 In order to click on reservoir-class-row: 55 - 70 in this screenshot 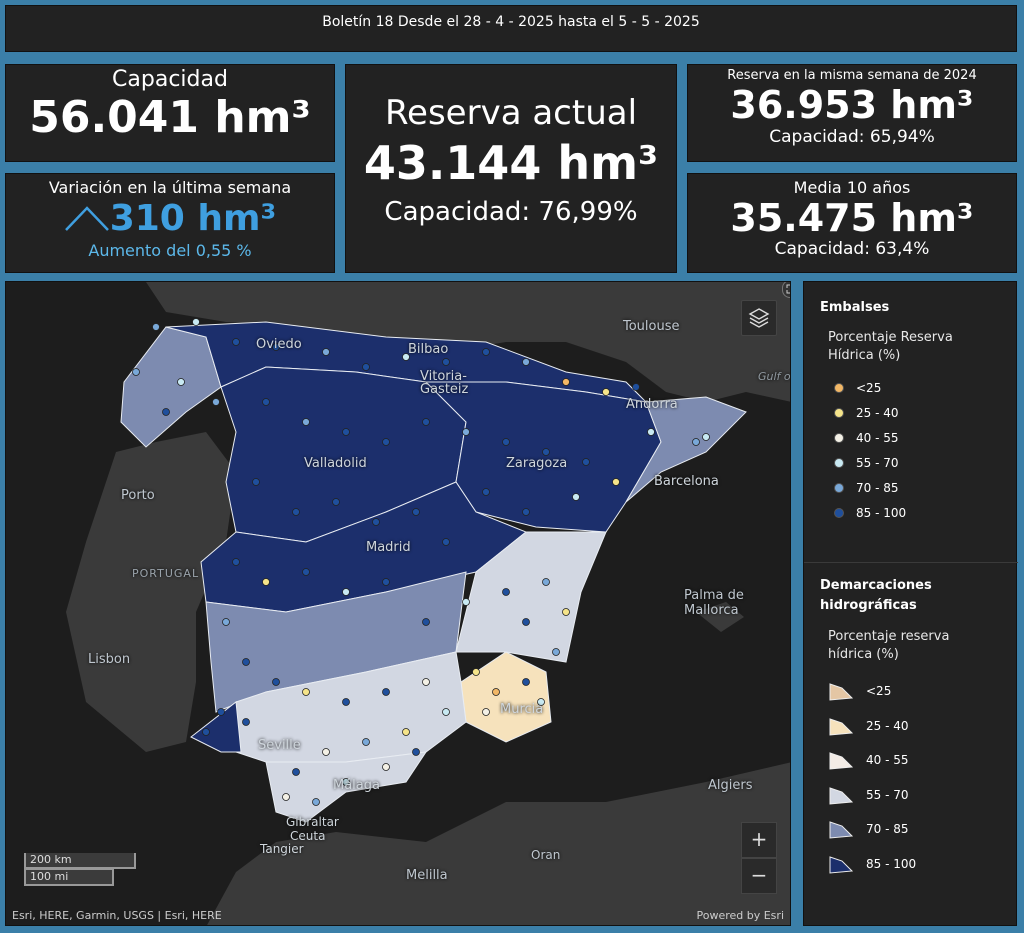, I will do `click(903, 462)`.